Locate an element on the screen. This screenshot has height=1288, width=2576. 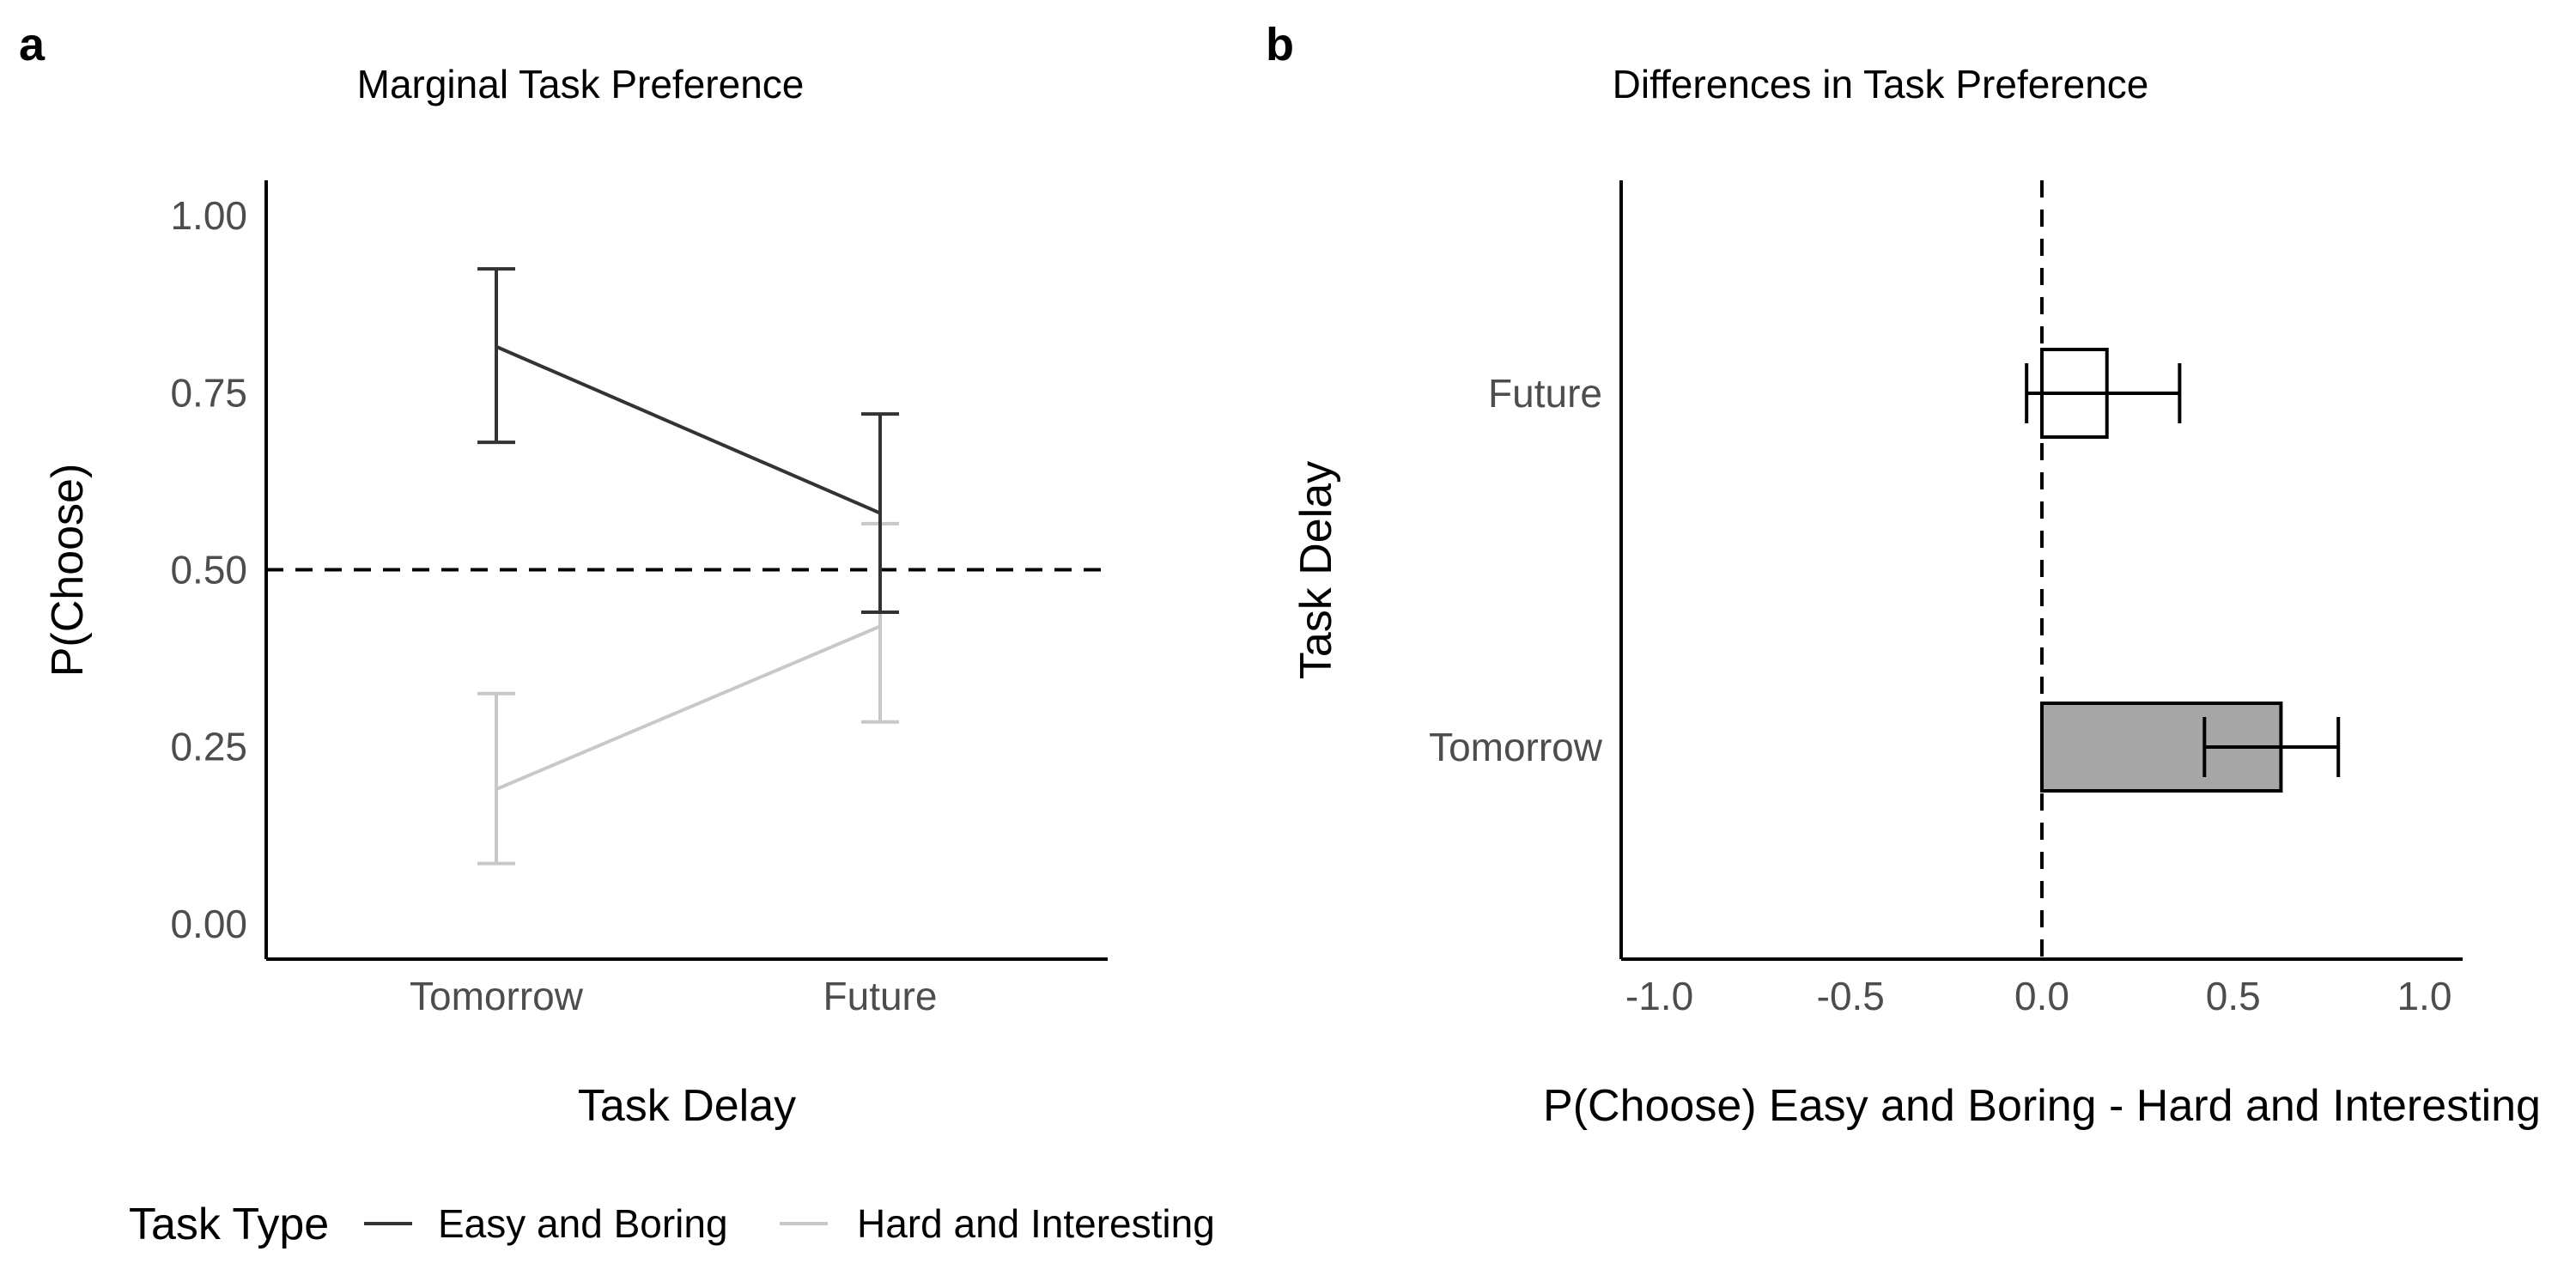
panel-b-y-tick-label: Tomorrow is located at coordinates (1516, 747).